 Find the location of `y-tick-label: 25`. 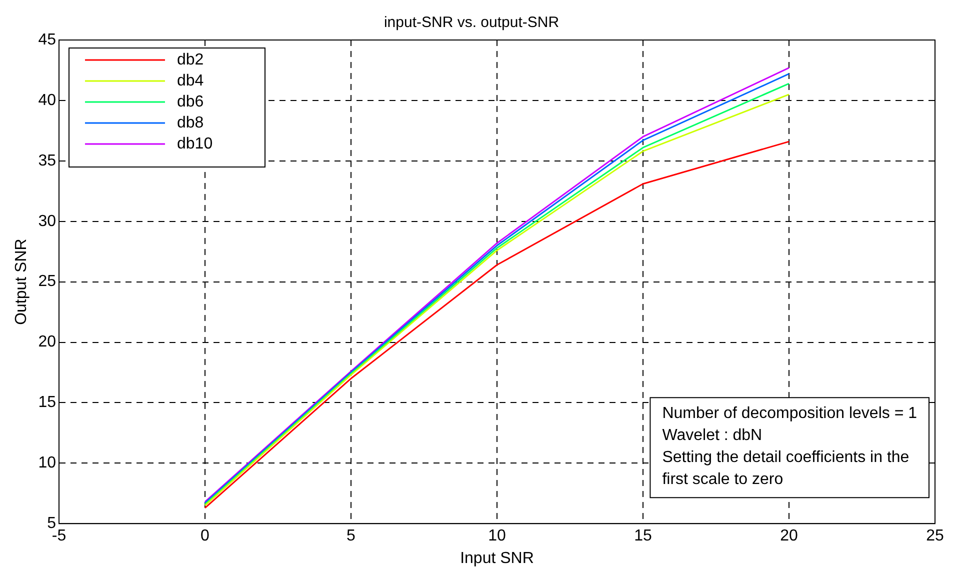

y-tick-label: 25 is located at coordinates (47, 281).